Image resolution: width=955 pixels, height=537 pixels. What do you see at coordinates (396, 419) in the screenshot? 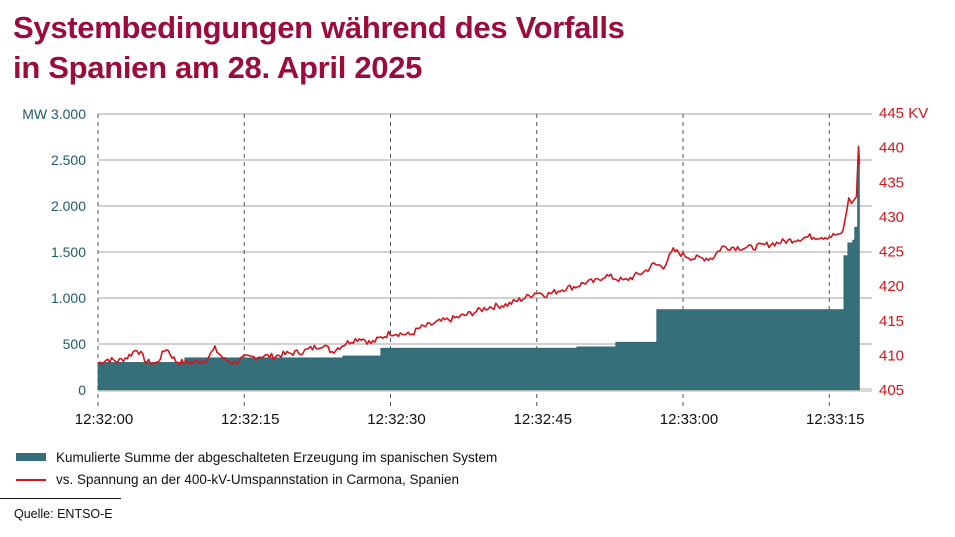
I see `x-axis-tick-label: 12:32:30` at bounding box center [396, 419].